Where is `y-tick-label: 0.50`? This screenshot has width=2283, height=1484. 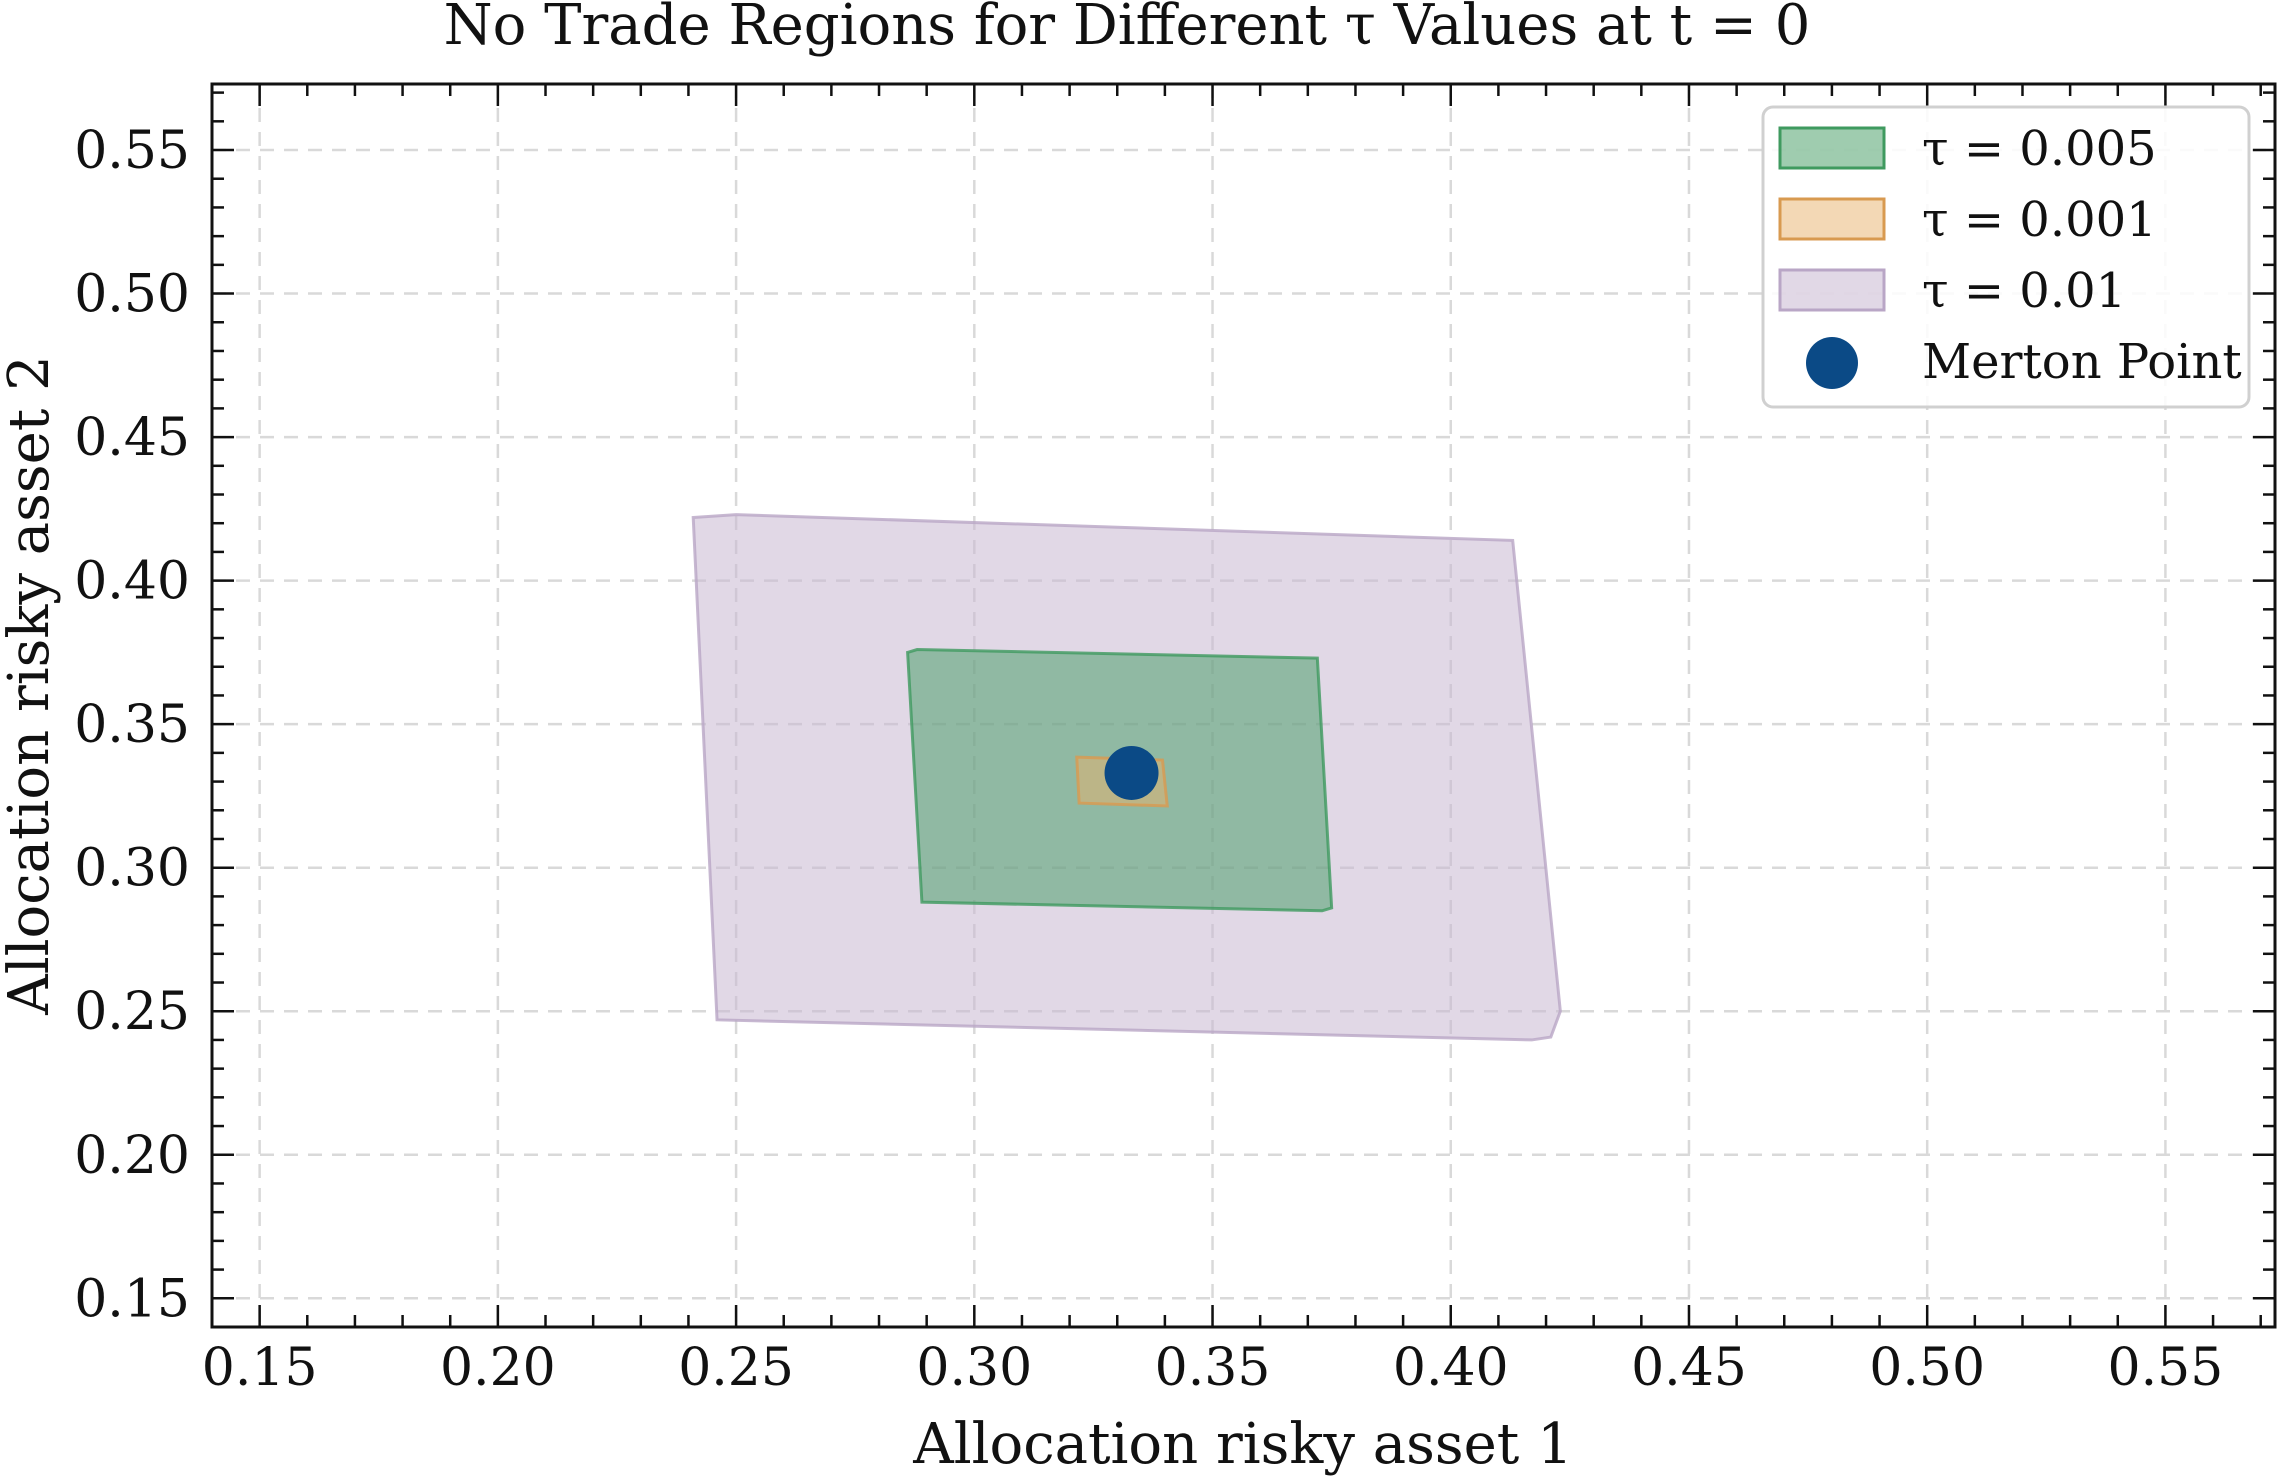
y-tick-label: 0.50 is located at coordinates (132, 295).